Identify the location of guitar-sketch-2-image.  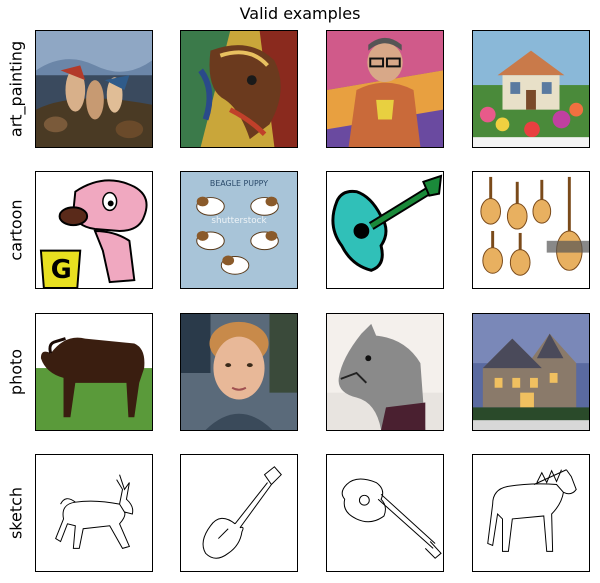
(385, 513).